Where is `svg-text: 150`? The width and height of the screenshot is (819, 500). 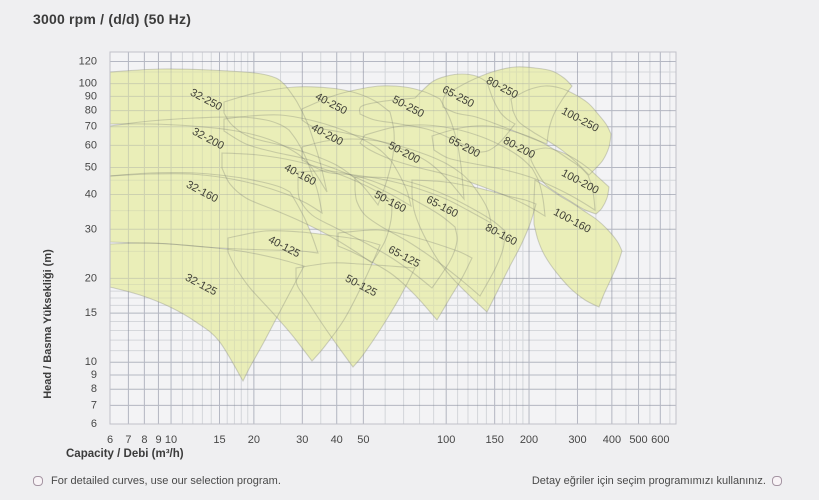 svg-text: 150 is located at coordinates (495, 440).